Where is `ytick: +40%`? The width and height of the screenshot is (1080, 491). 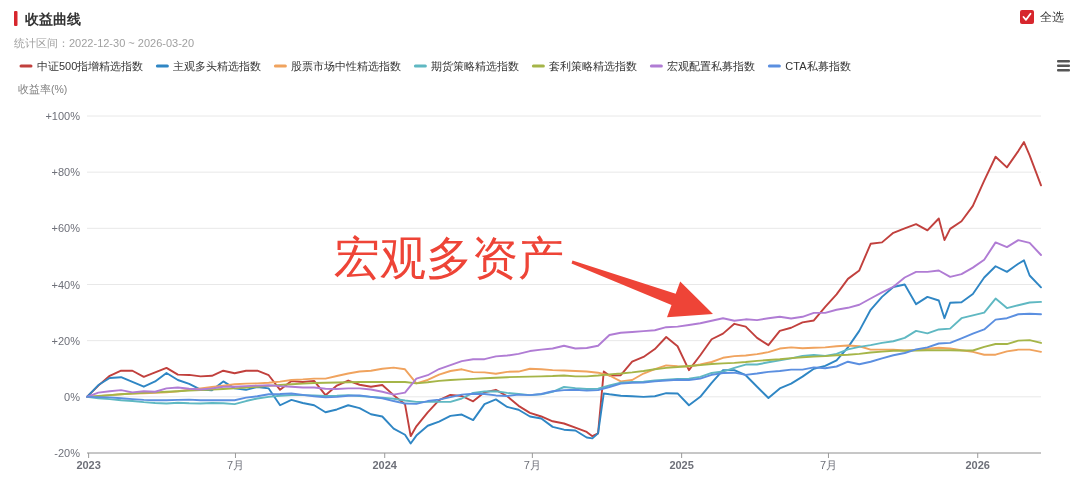
ytick: +40% is located at coordinates (65, 284).